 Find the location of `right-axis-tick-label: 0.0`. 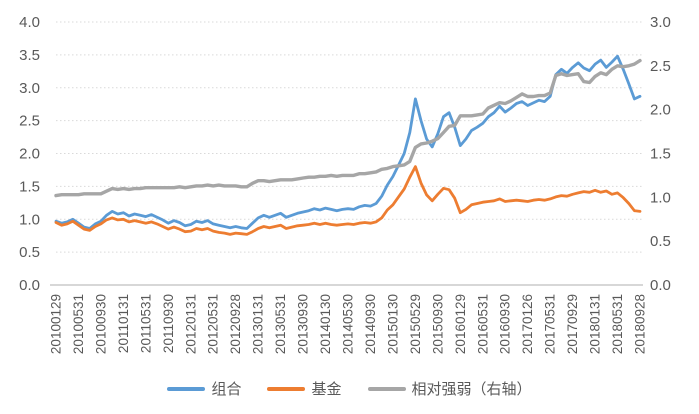

right-axis-tick-label: 0.0 is located at coordinates (660, 285).